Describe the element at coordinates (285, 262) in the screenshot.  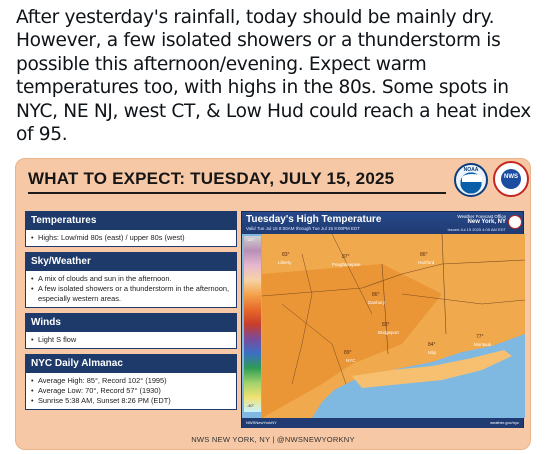
I see `svg-text: Liberty` at that location.